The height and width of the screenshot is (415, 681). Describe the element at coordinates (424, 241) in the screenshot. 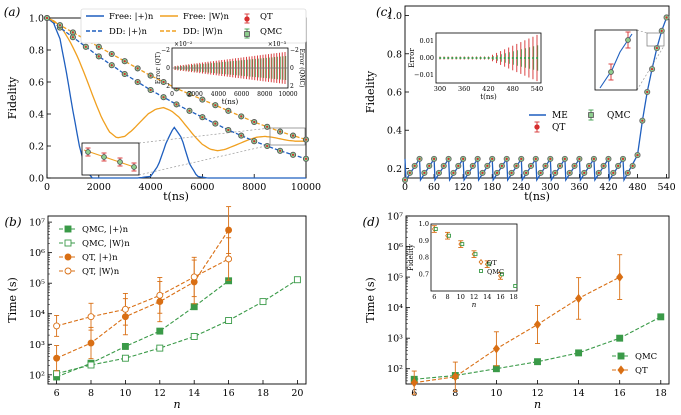

I see `inset-y-tick-label: 0.9` at that location.